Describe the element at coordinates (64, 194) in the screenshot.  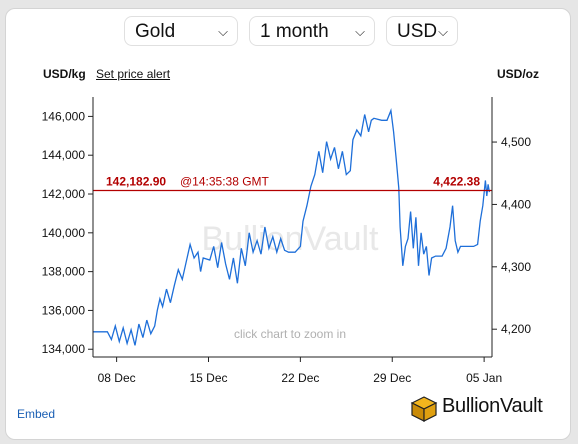
I see `y-tick-label: 142,000` at that location.